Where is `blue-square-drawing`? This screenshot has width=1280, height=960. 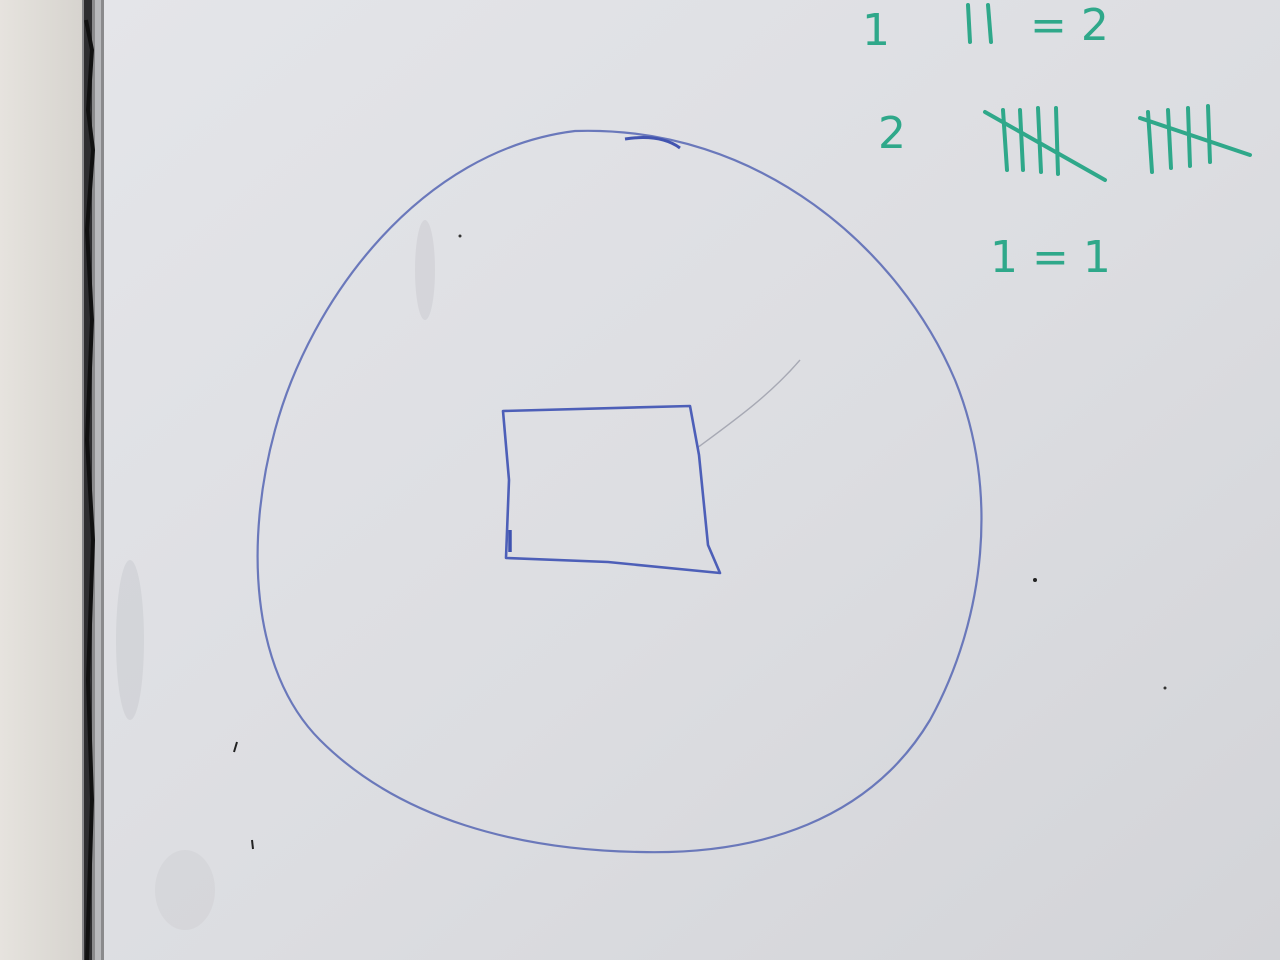
blue-square-drawing is located at coordinates (611, 489).